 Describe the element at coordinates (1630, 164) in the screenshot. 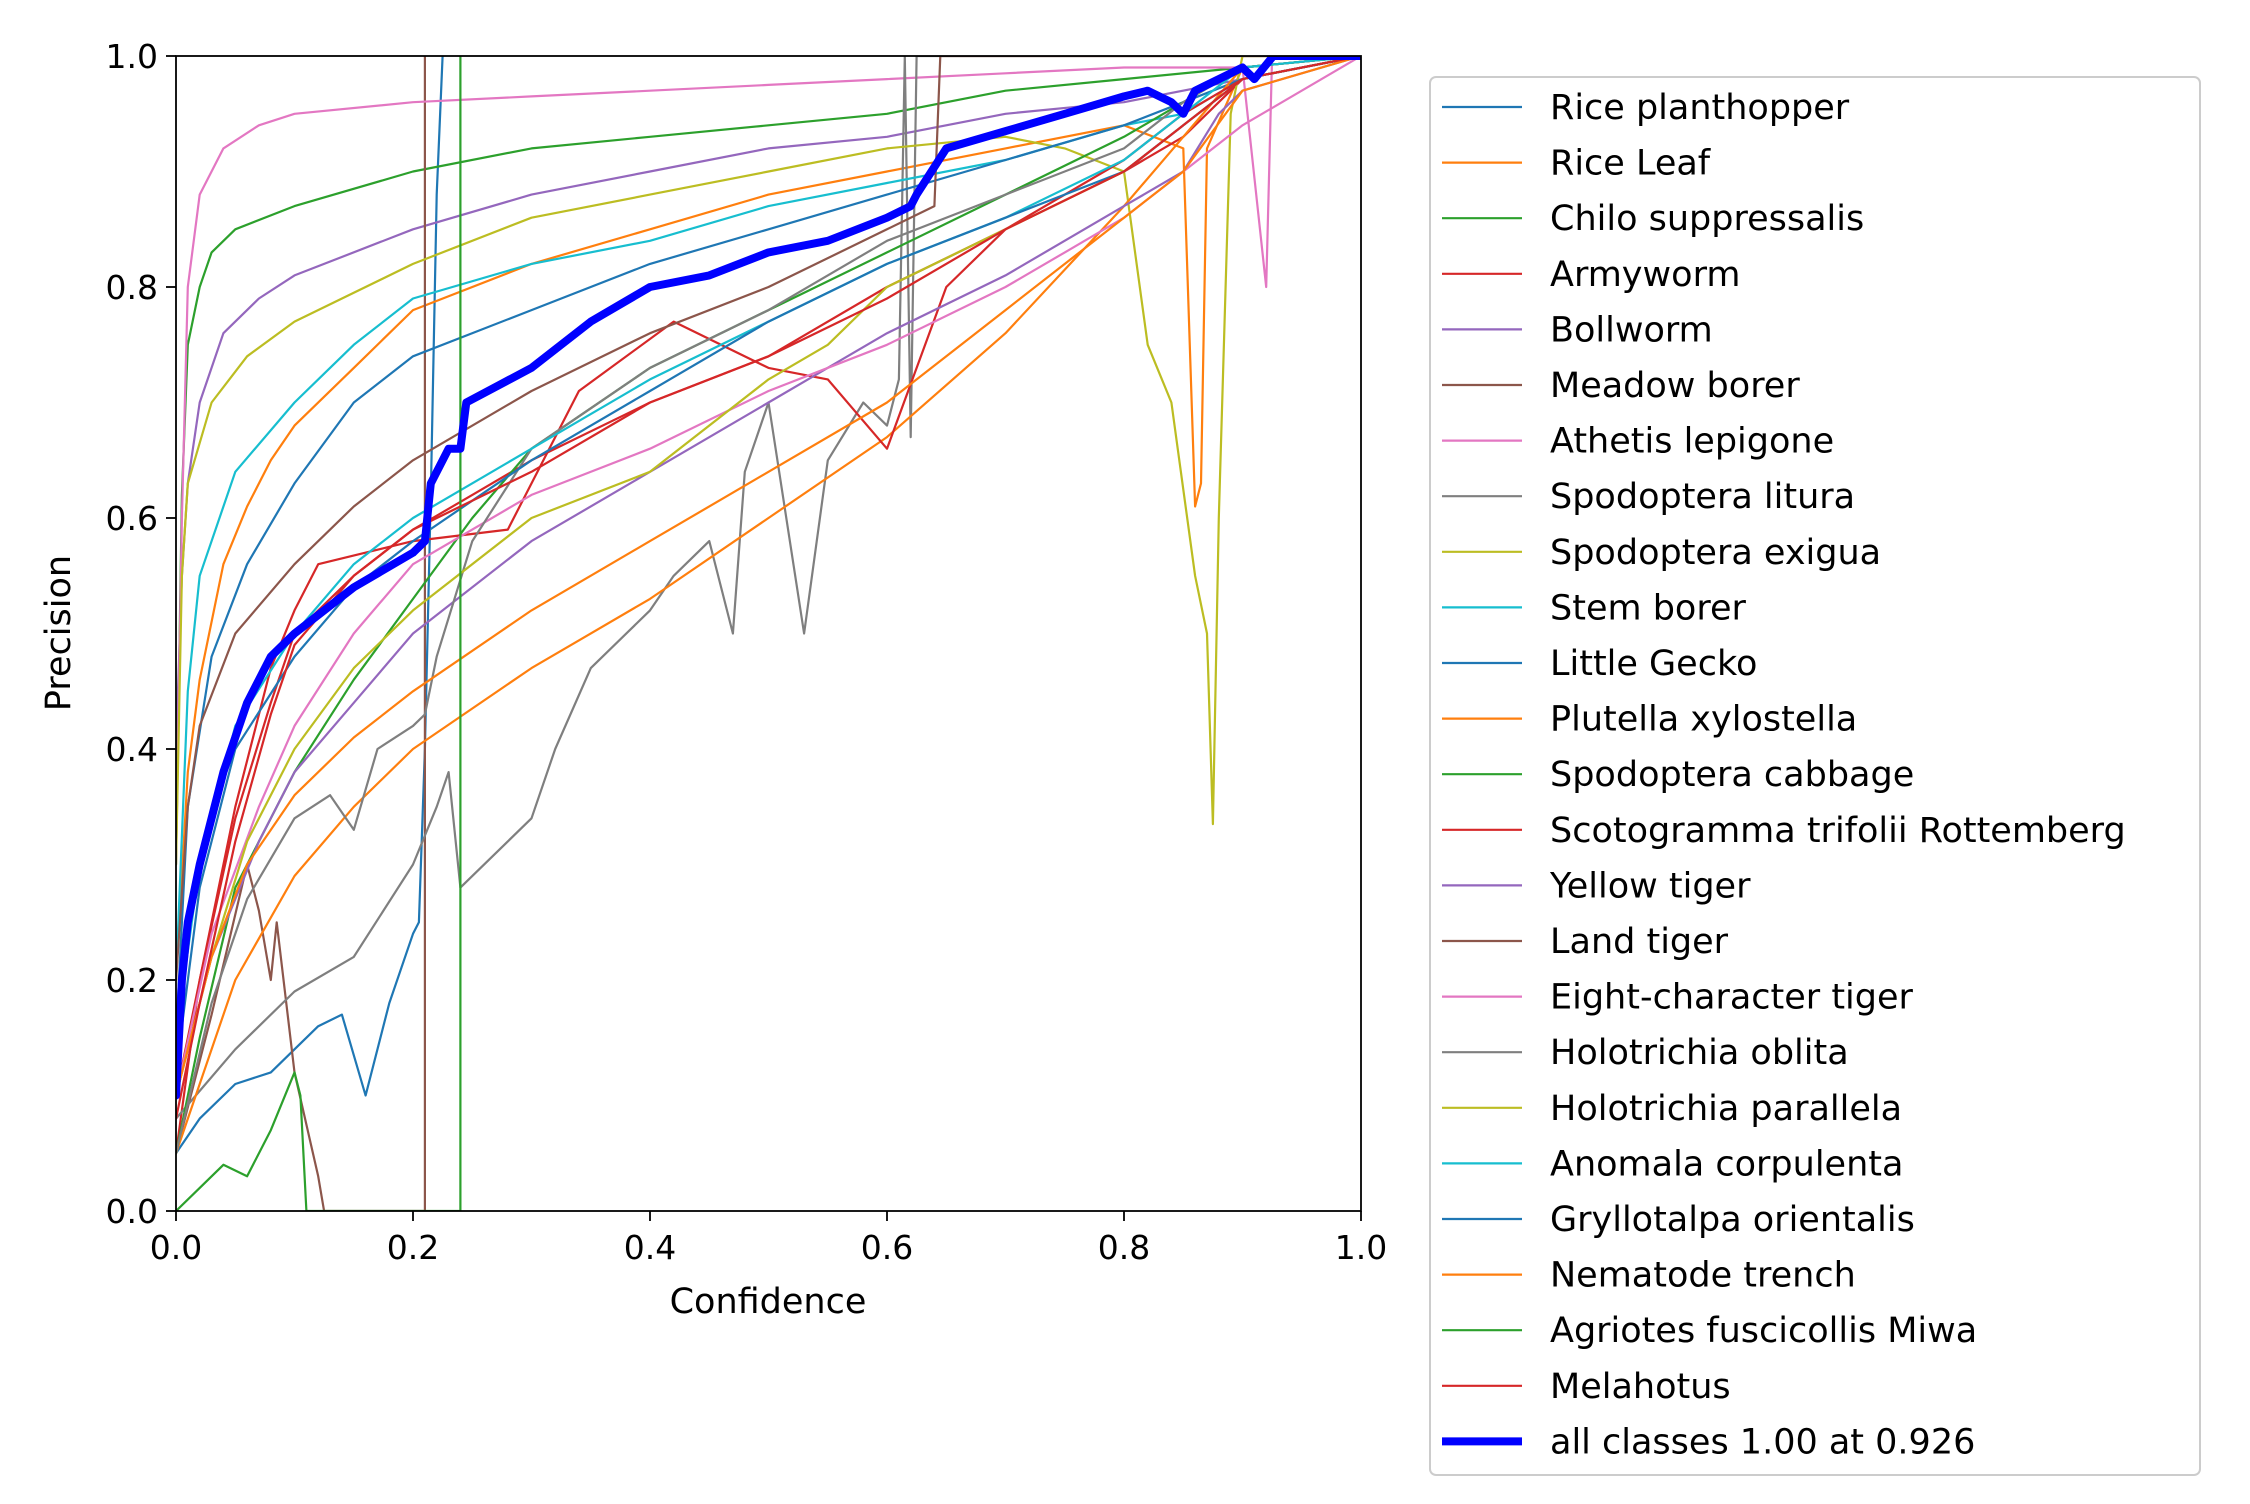

I see `legend-label: Rice Leaf` at that location.